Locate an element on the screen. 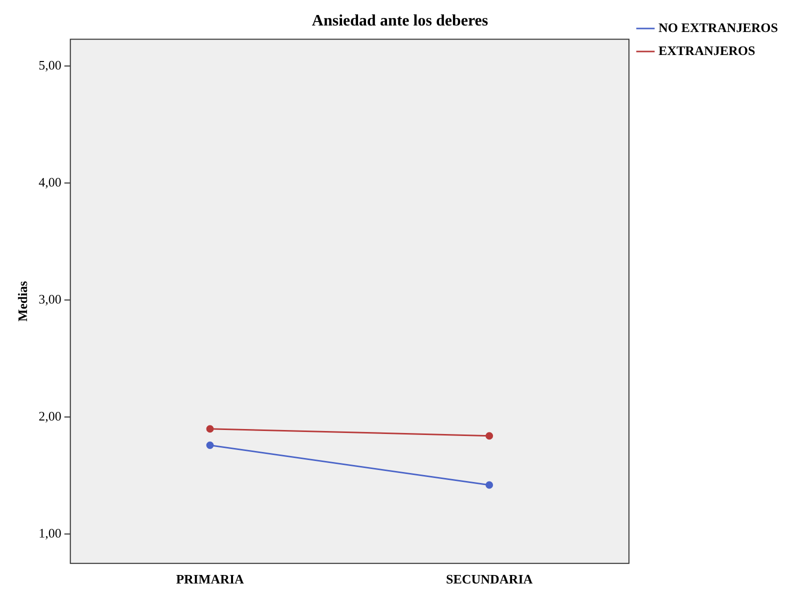 The height and width of the screenshot is (603, 800). y-tick-label: 2,00 is located at coordinates (50, 416).